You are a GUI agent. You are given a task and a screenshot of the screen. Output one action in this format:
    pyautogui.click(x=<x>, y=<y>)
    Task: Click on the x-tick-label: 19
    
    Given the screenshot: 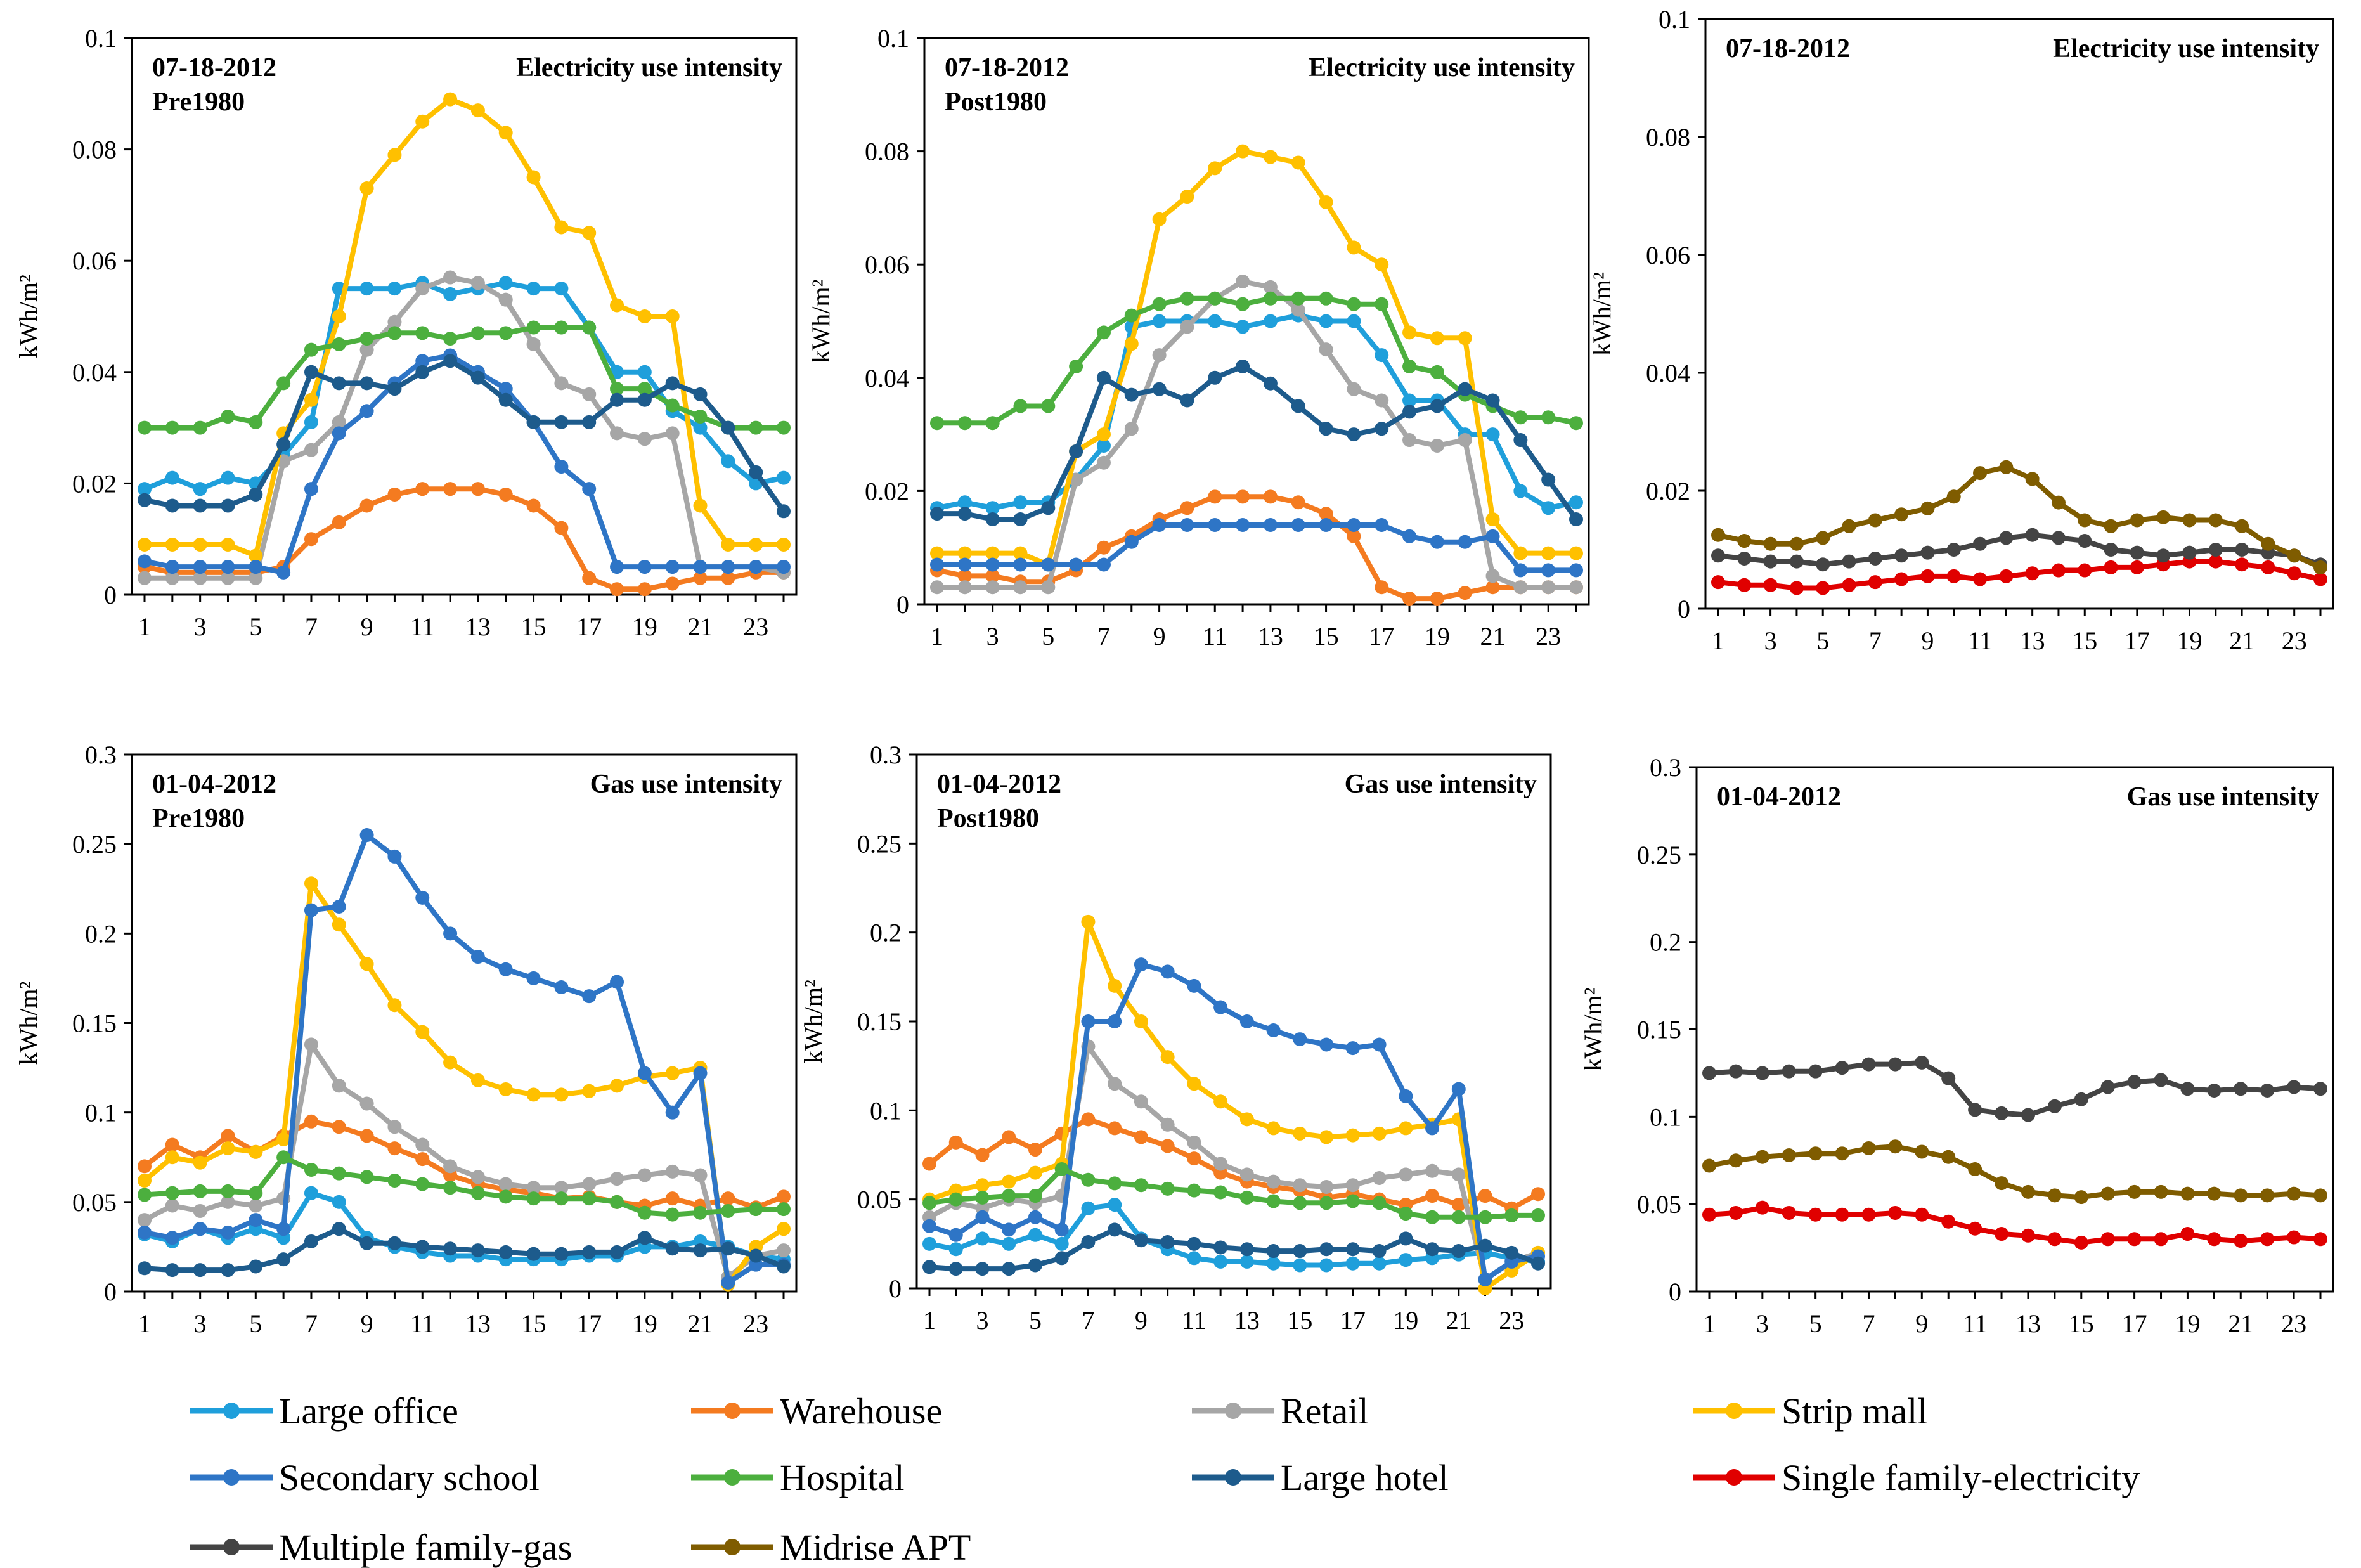 What is the action you would take?
    pyautogui.click(x=1405, y=1320)
    